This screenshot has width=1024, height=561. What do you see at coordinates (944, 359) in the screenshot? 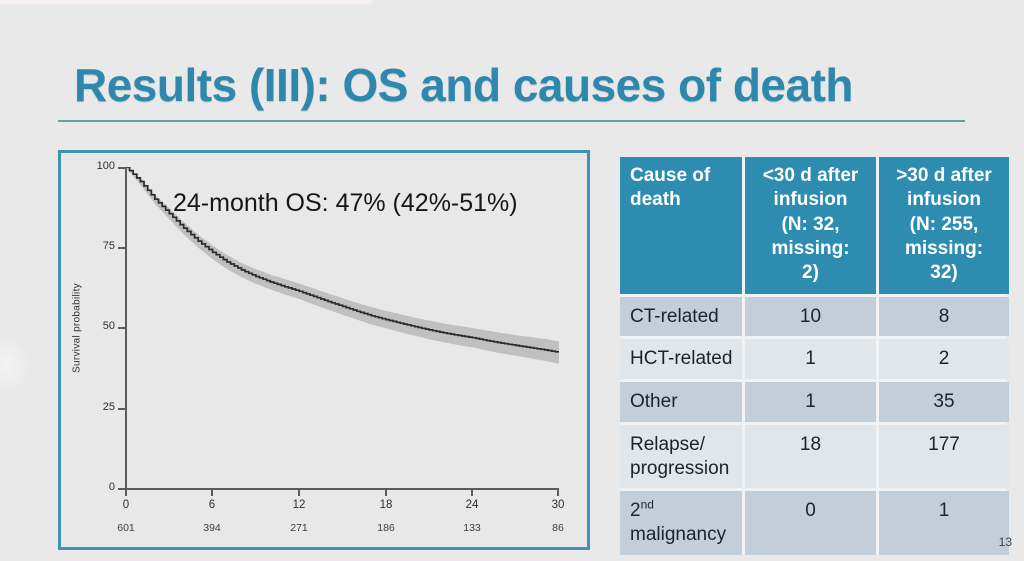
I see `table-cell-value: 2` at bounding box center [944, 359].